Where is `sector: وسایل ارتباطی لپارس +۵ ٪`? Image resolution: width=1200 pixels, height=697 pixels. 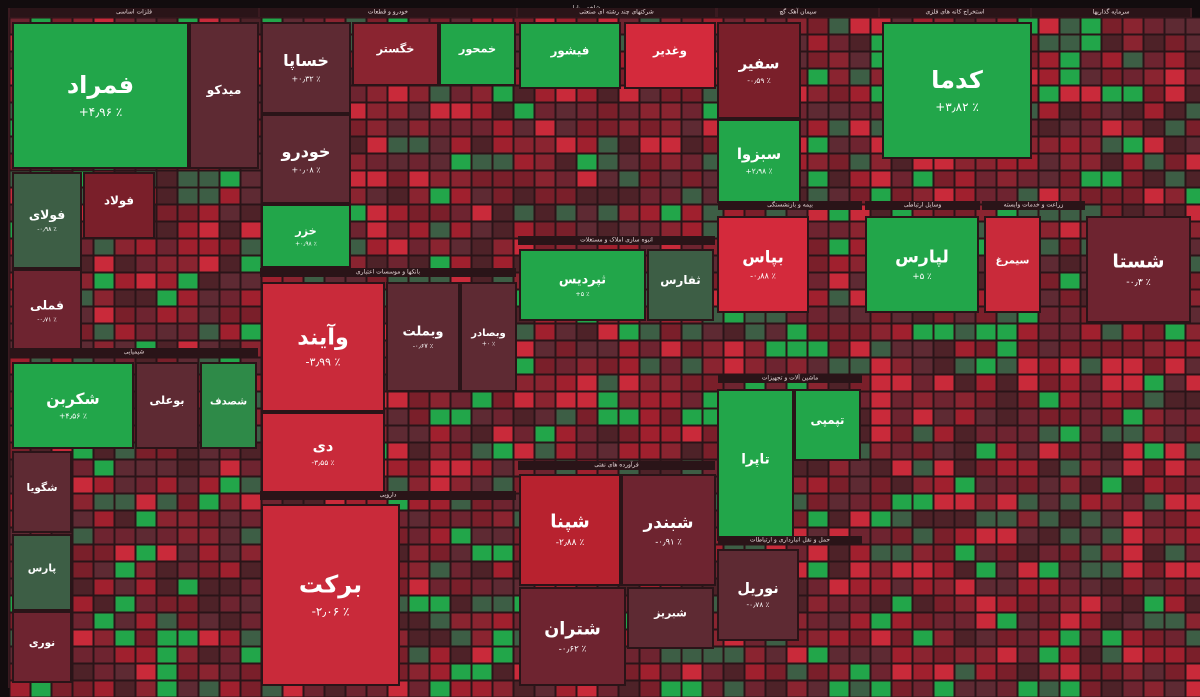 sector: وسایل ارتباطی لپارس +۵ ٪ is located at coordinates (922, 257).